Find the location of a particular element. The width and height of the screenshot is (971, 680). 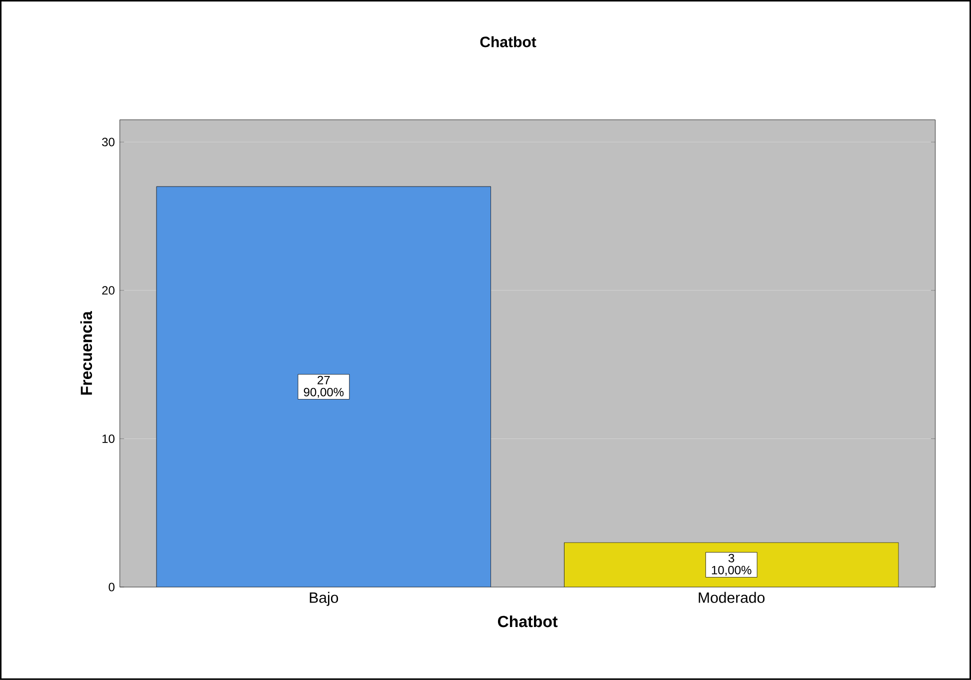

y-tick-label: 10 is located at coordinates (108, 439).